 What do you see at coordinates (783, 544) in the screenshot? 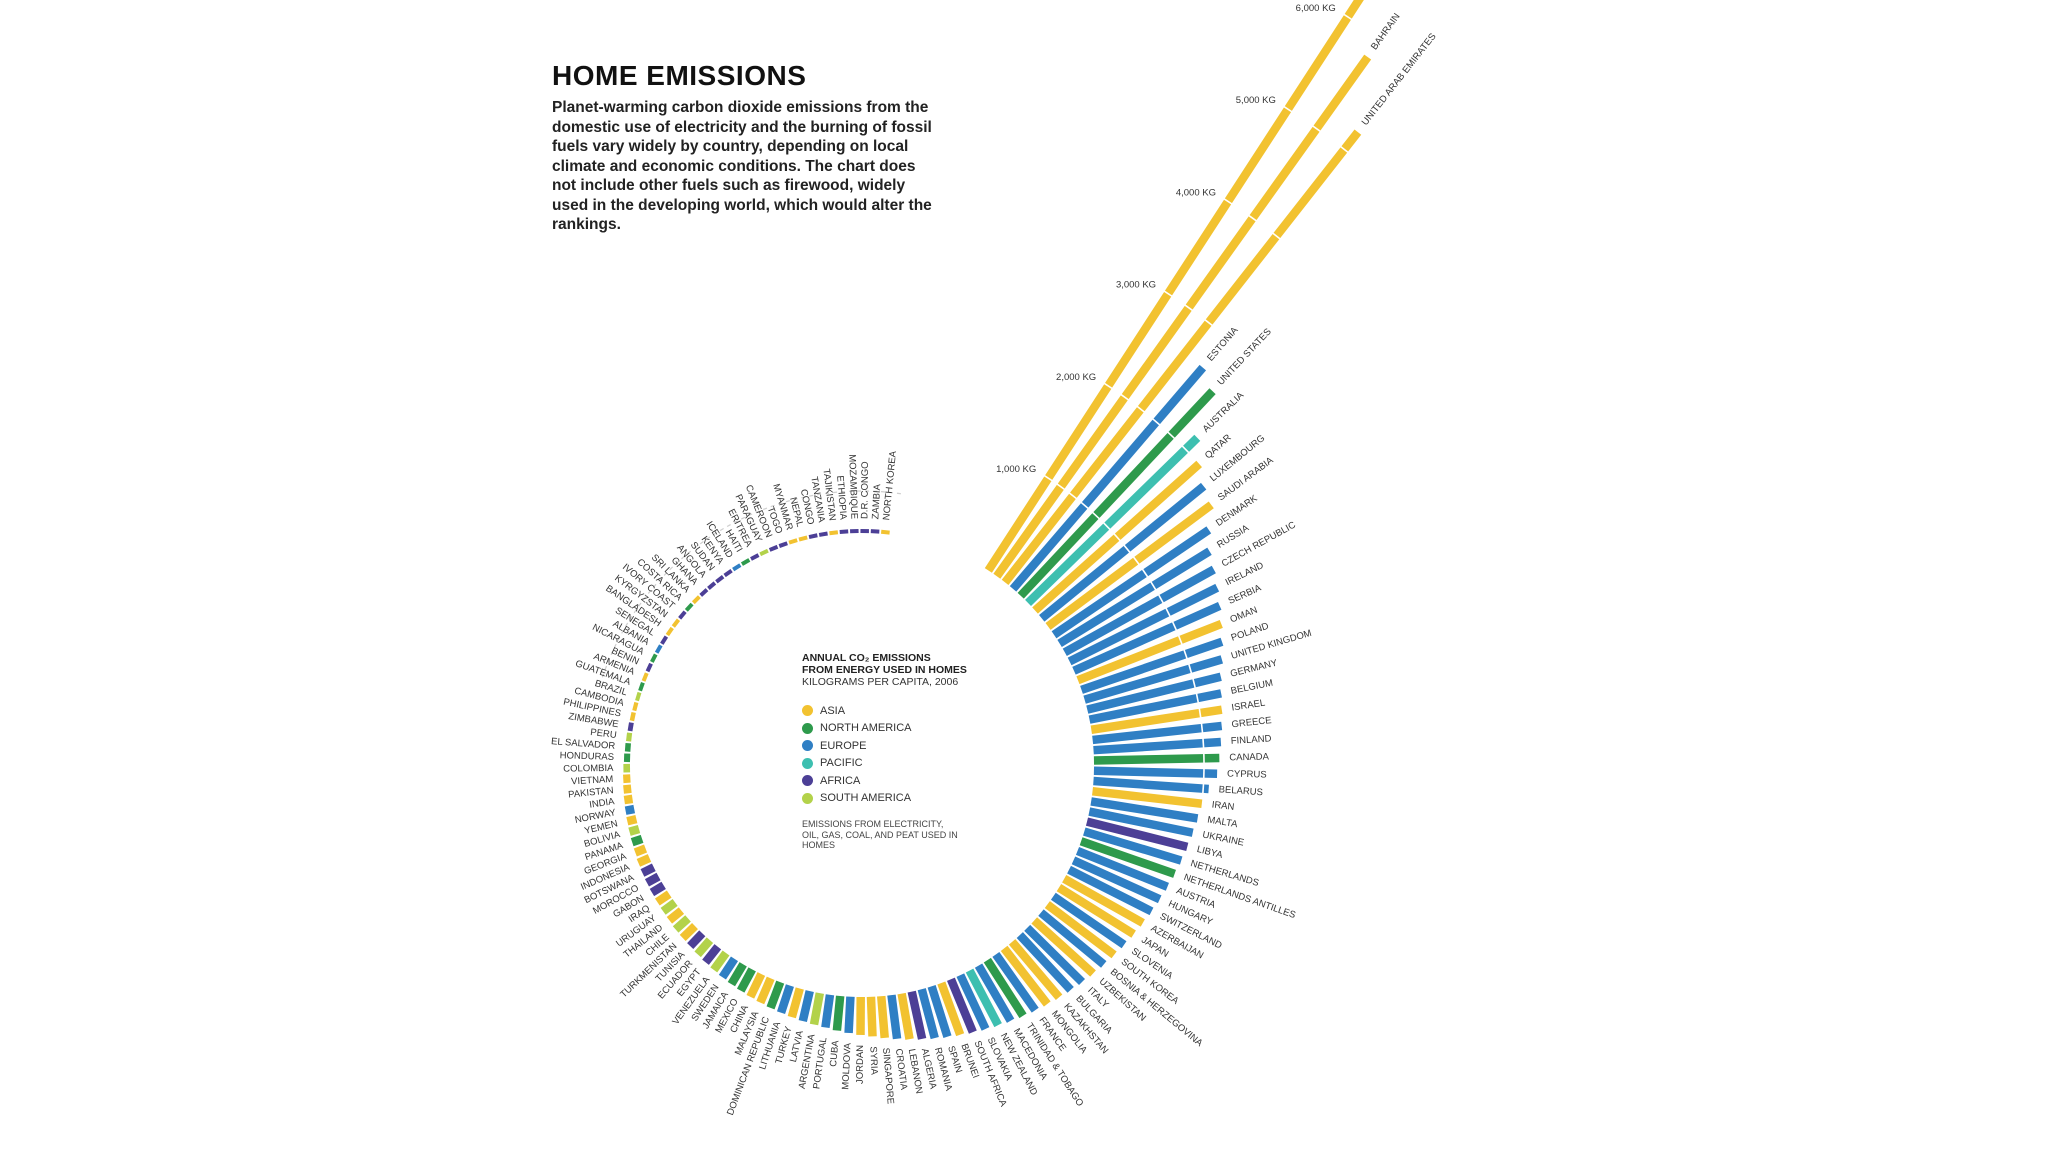
I see `bar-togo` at bounding box center [783, 544].